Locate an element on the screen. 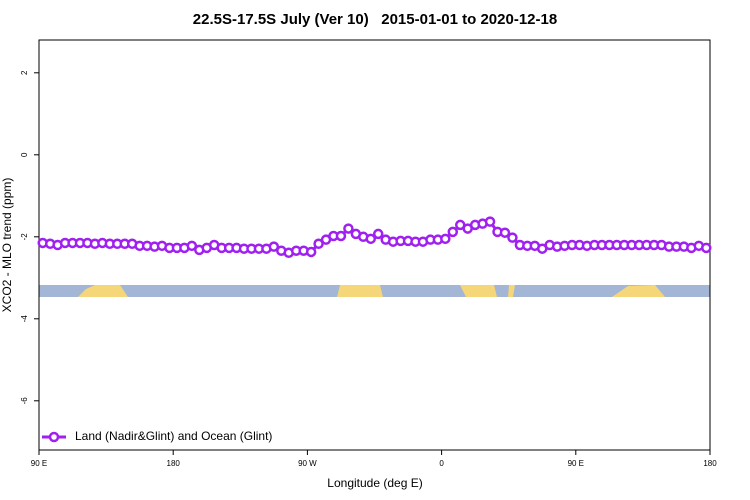  x-axis-label: Longitude (deg E) is located at coordinates (374, 483).